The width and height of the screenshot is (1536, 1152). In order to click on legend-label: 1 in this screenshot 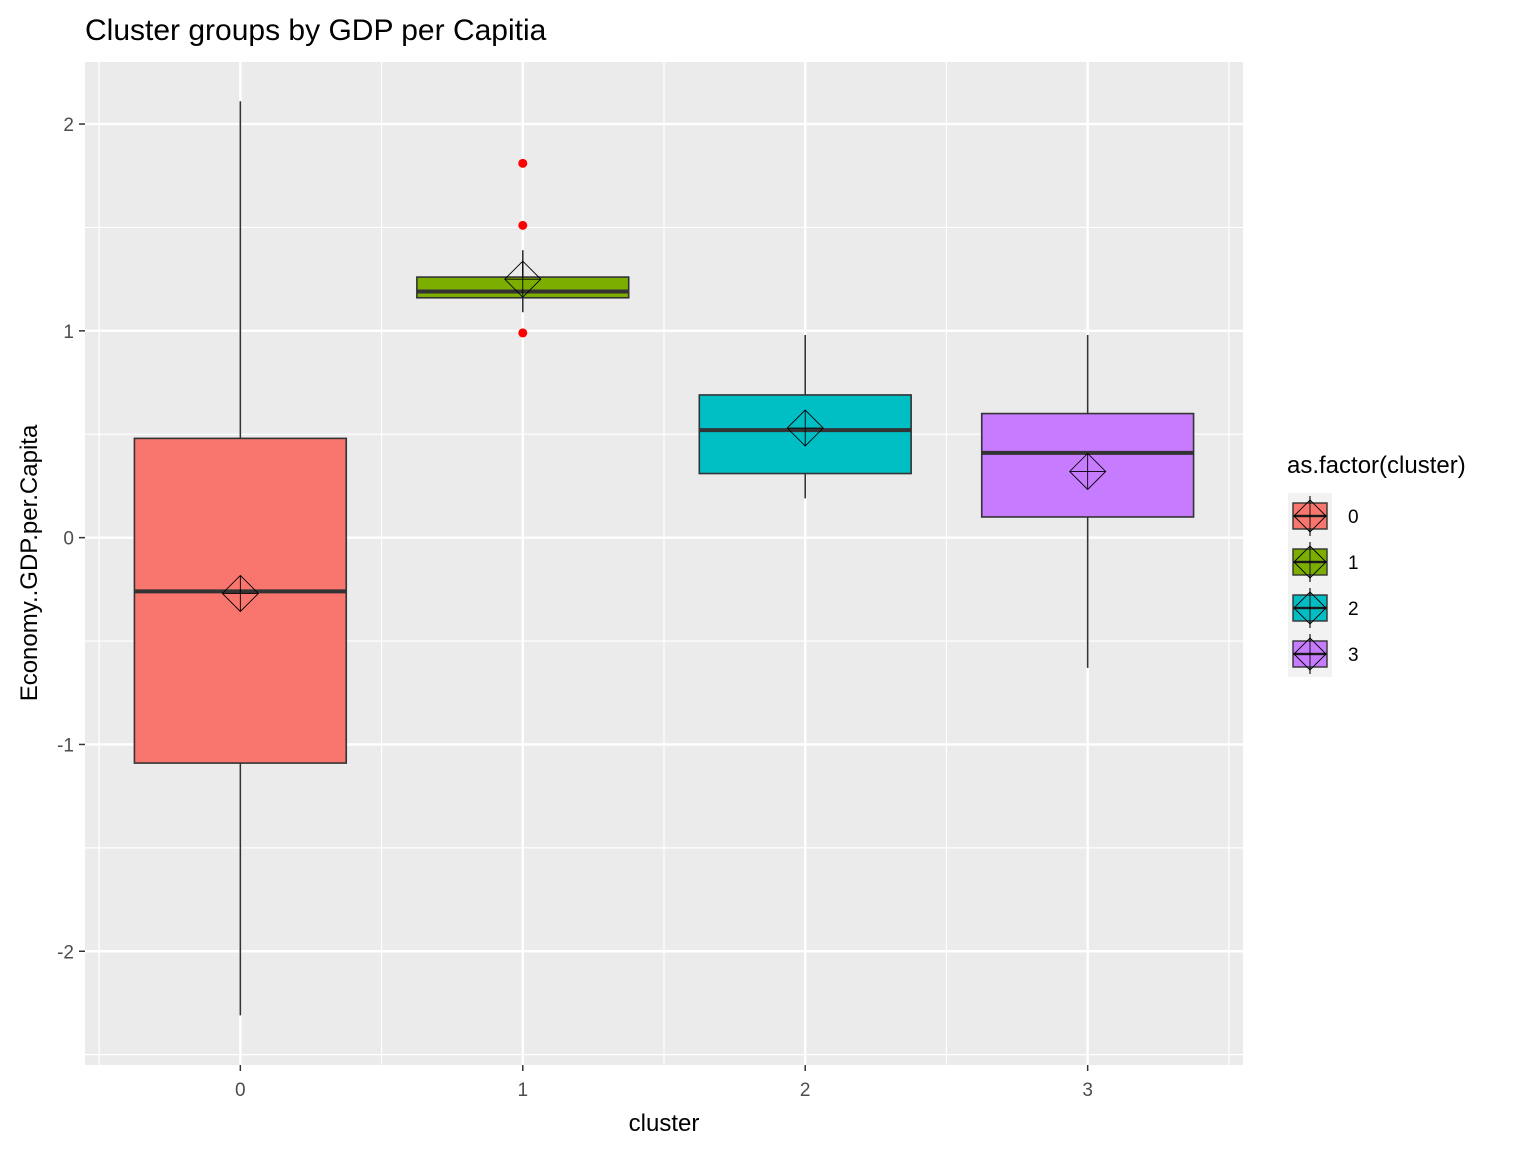, I will do `click(1353, 563)`.